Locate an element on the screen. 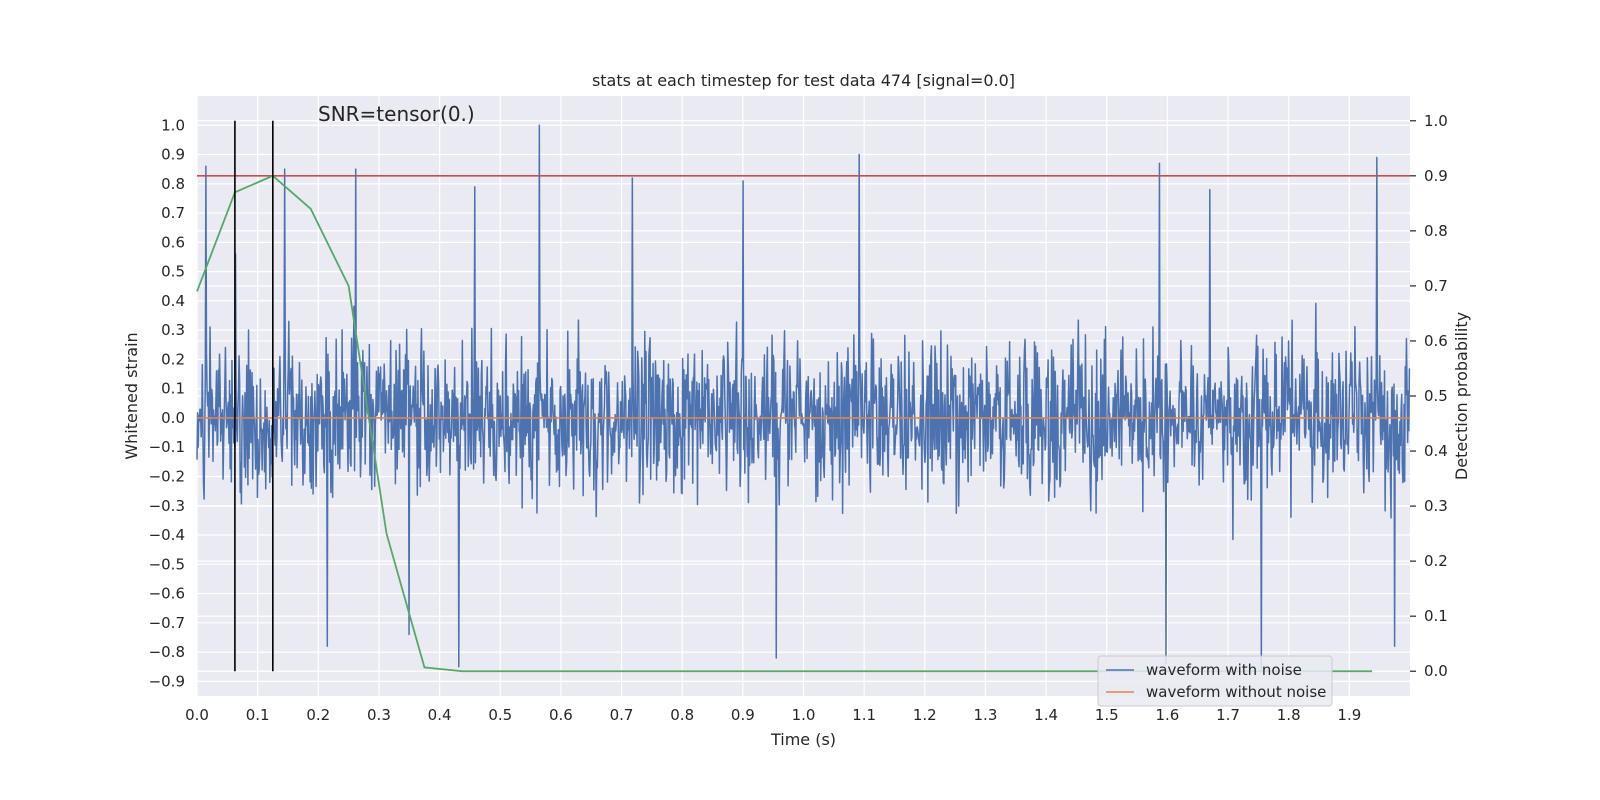  y-right-tick-label: 0.6 is located at coordinates (1436, 341).